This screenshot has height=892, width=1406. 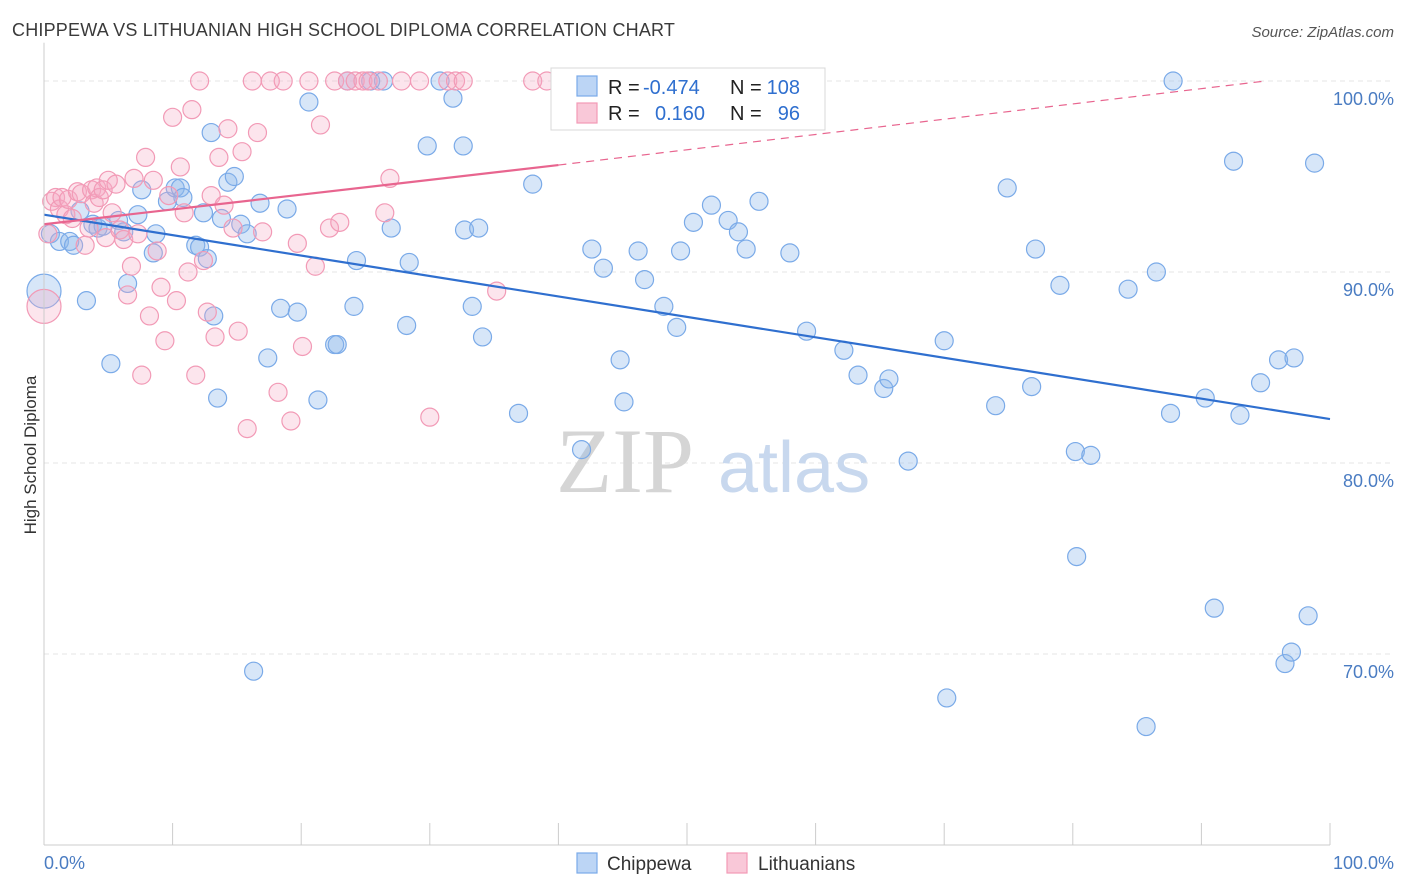 I want to click on y-tick-label-70: 70.0%, so click(x=1368, y=672).